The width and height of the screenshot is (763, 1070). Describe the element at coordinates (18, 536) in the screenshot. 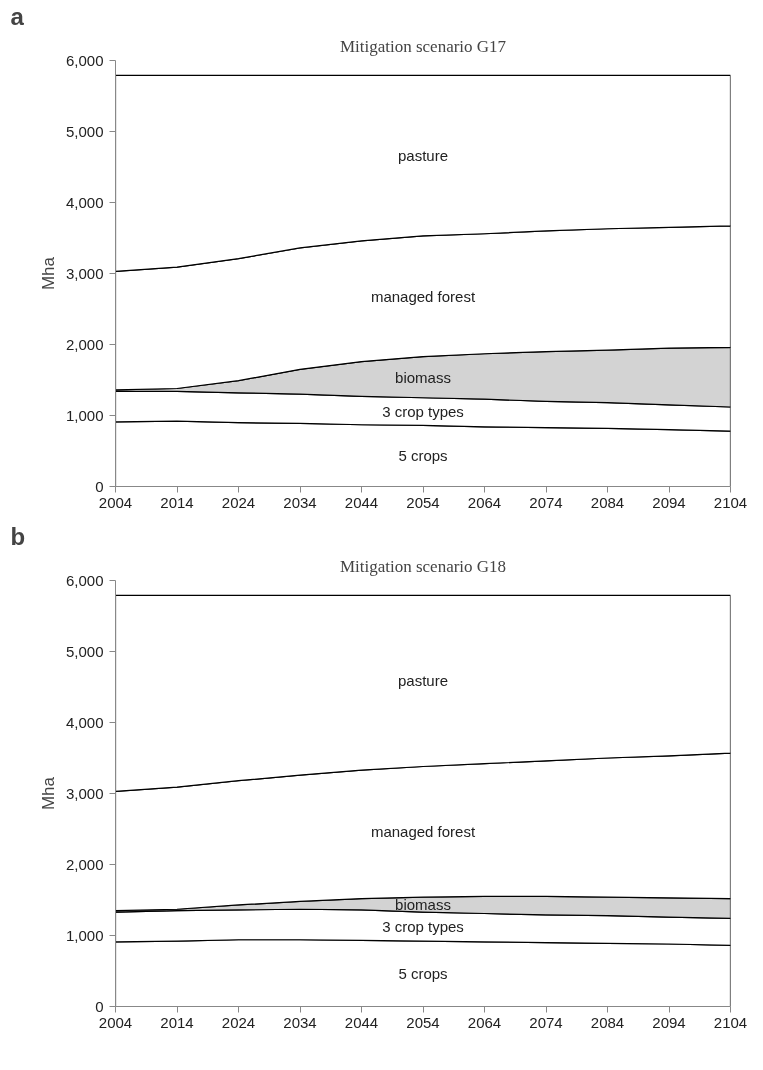

I see `text: b` at that location.